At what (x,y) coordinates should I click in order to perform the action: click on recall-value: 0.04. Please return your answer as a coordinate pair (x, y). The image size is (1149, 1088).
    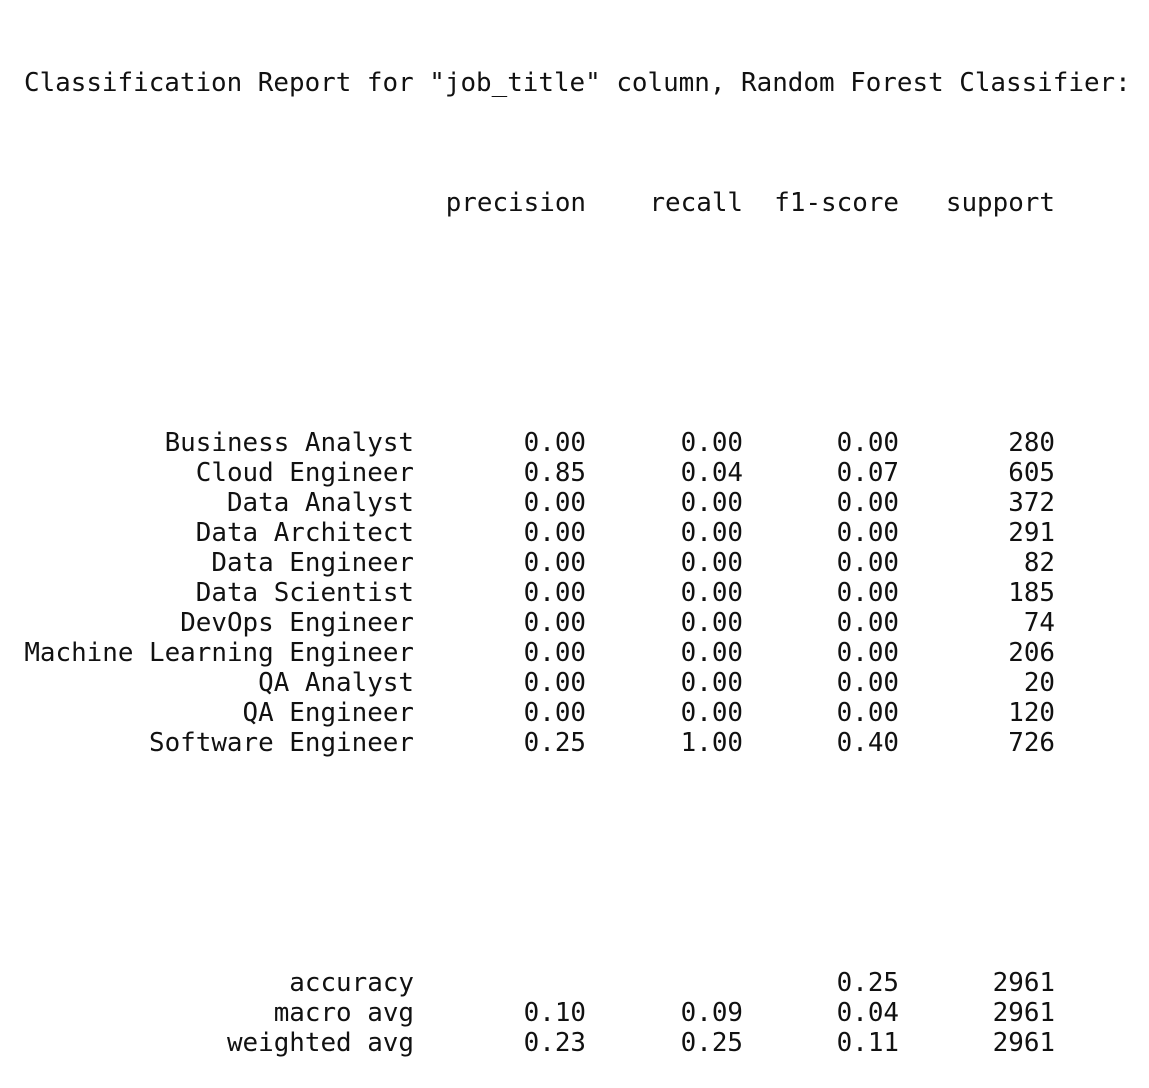
    Looking at the image, I should click on (711, 473).